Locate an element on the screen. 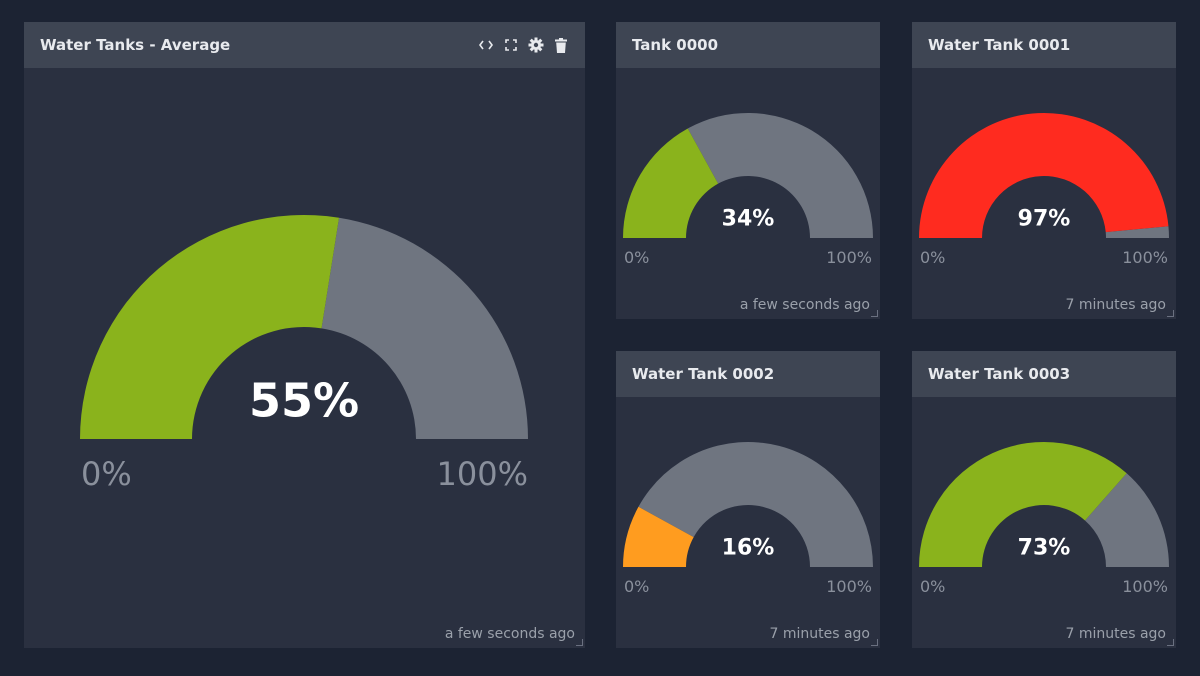 The image size is (1200, 676). gauge-value: 16% is located at coordinates (748, 548).